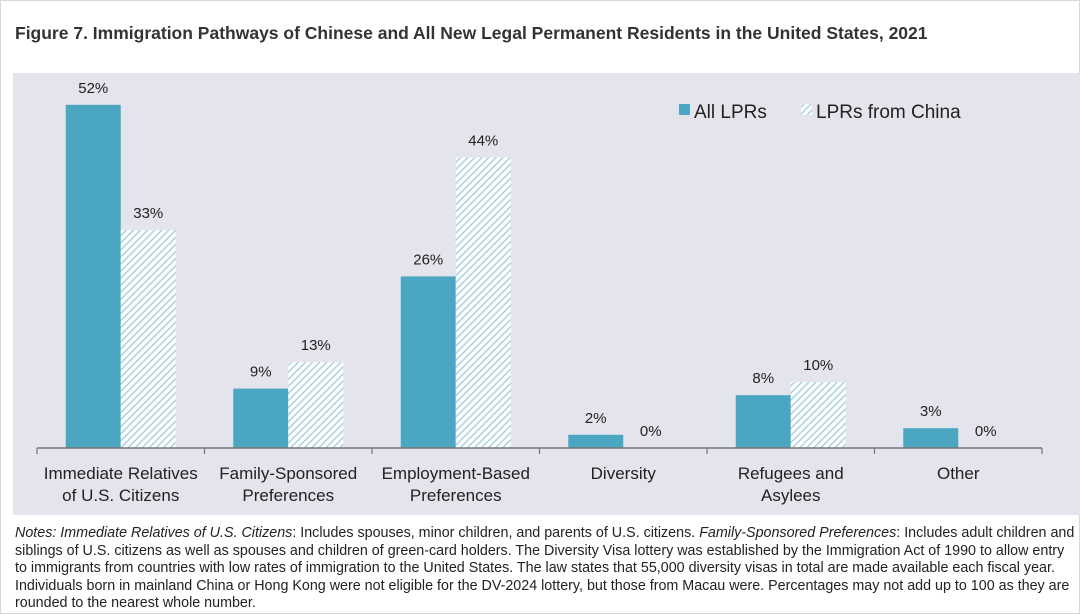  Describe the element at coordinates (316, 345) in the screenshot. I see `value-label-lprs-from-china: 13%` at that location.